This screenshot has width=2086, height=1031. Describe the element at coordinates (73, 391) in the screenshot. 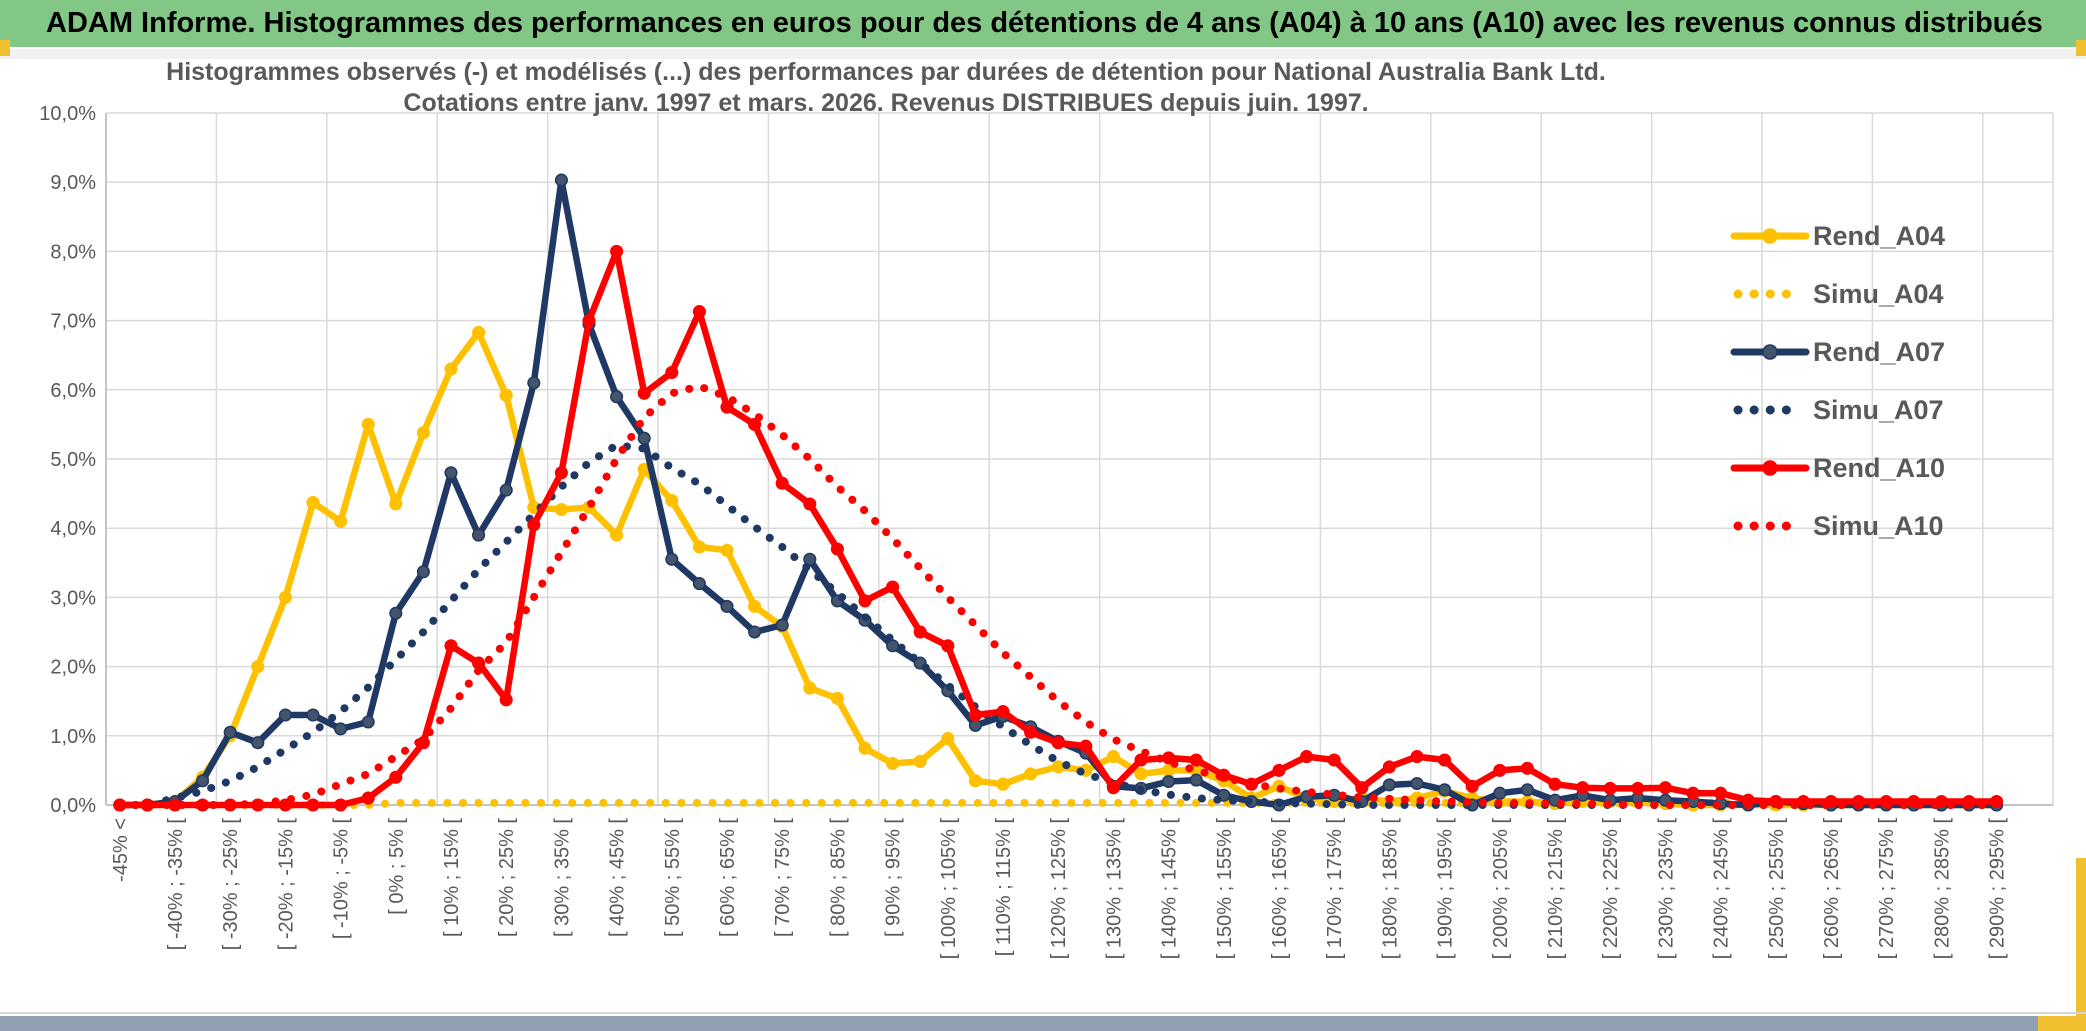

I see `y-tick-label: 6,0%` at that location.